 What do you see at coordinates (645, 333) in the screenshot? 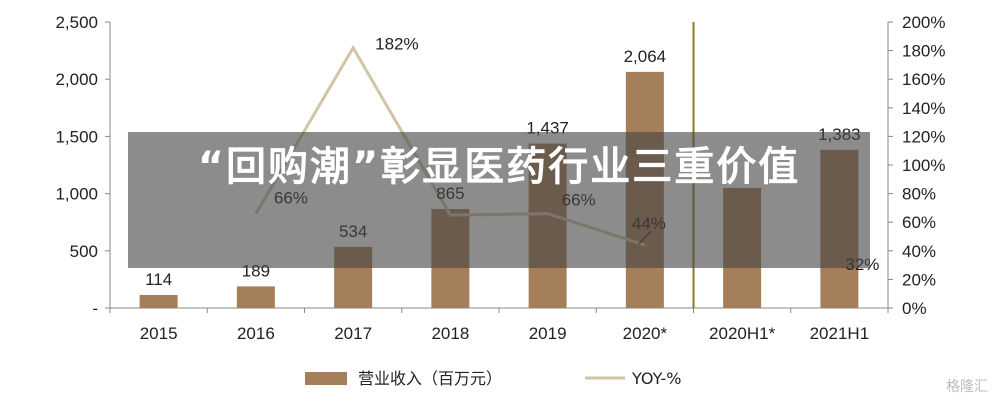
I see `x-tick-label: 2020*` at bounding box center [645, 333].